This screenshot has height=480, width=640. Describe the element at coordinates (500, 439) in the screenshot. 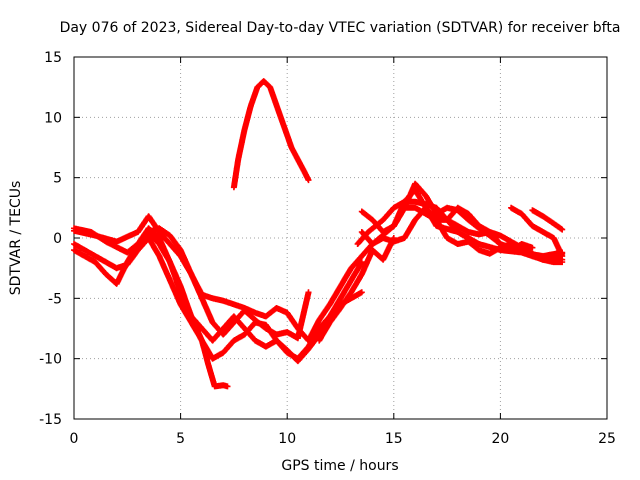

I see `x-tick-label: 20` at that location.